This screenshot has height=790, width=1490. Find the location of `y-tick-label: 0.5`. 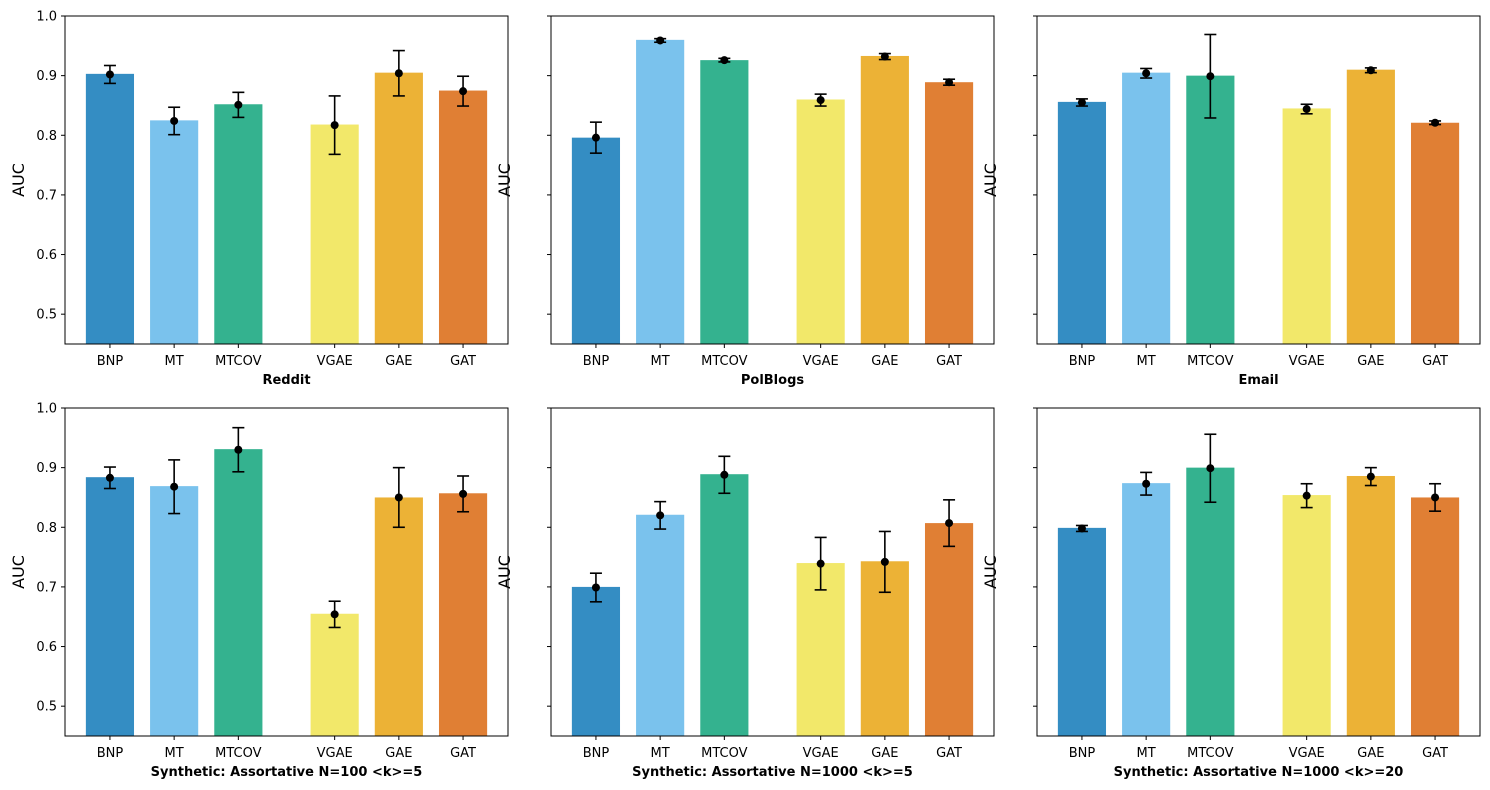

y-tick-label: 0.5 is located at coordinates (46, 315).